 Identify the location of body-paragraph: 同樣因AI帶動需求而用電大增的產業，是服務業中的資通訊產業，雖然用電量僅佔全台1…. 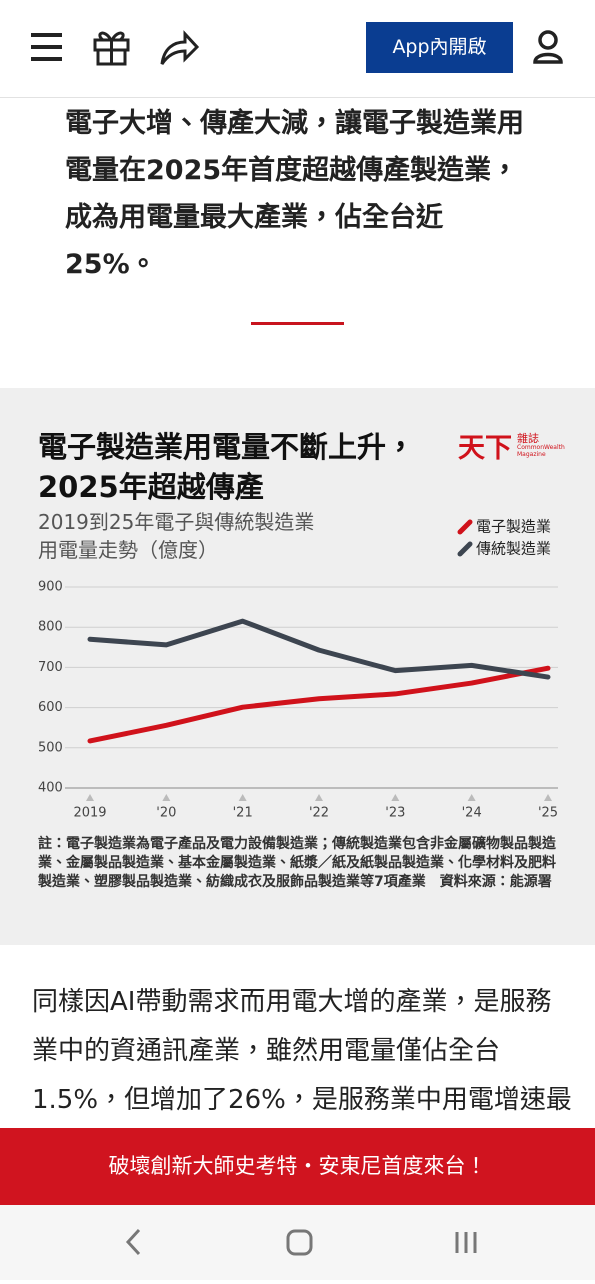
(302, 1051).